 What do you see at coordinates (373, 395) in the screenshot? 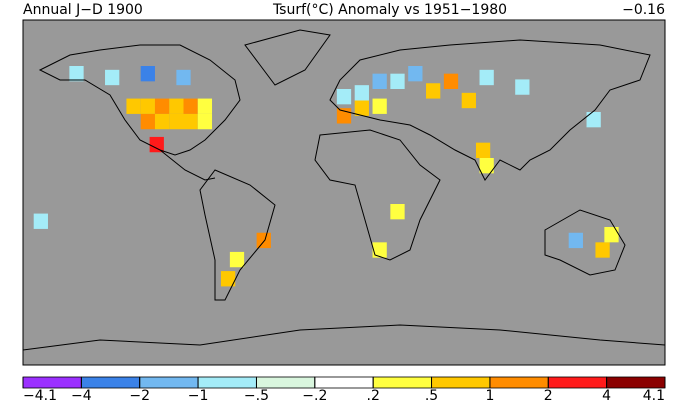
I see `colorbar-label: .2` at bounding box center [373, 395].